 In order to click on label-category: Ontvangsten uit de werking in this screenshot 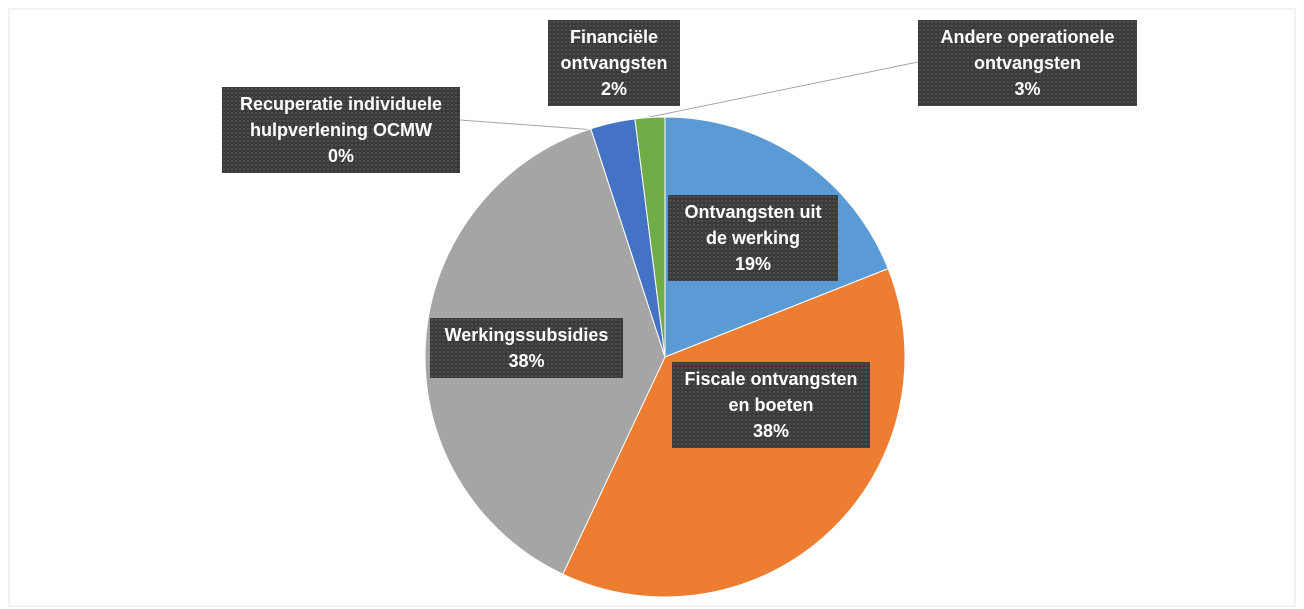, I will do `click(753, 225)`.